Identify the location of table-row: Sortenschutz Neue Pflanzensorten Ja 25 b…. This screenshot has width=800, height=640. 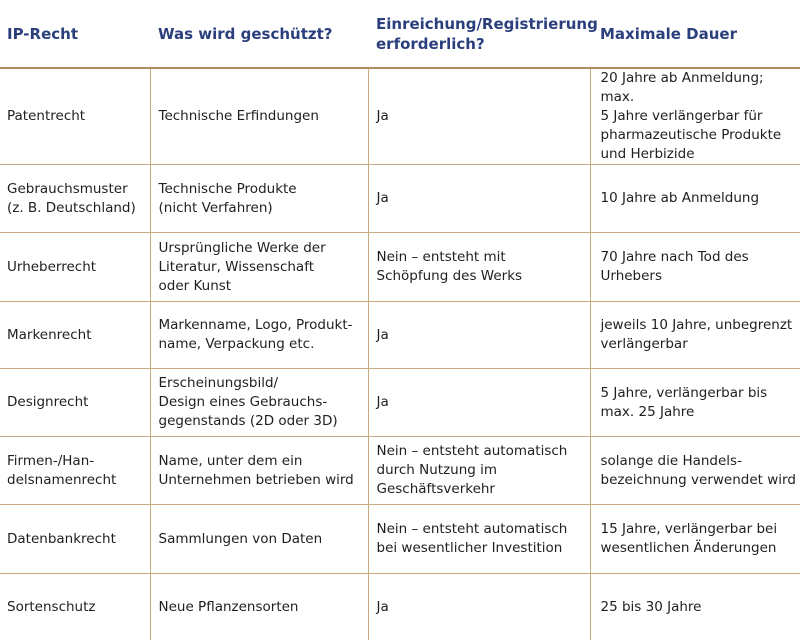
(400, 607).